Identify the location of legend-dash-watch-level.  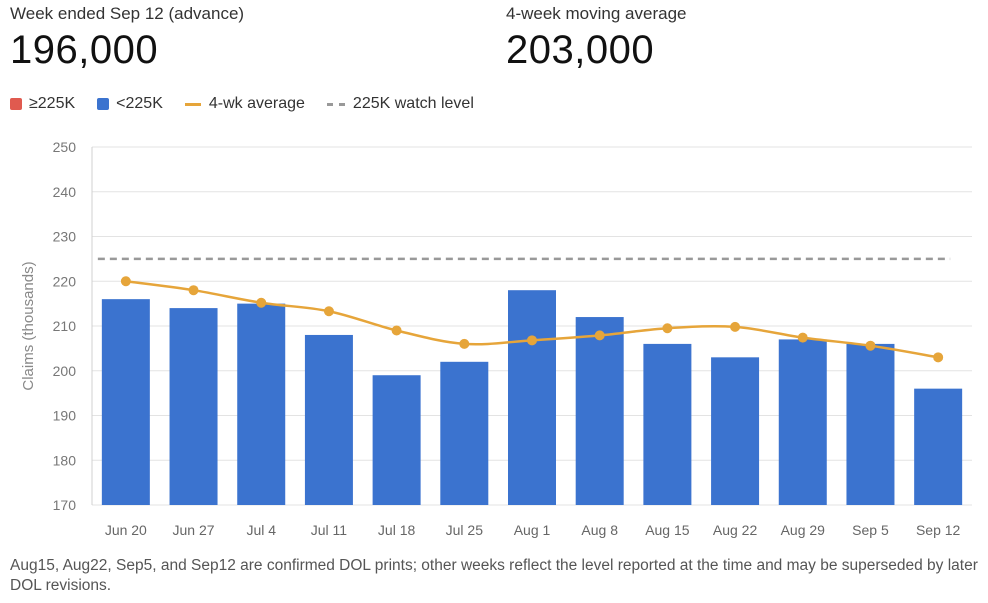
(335, 104).